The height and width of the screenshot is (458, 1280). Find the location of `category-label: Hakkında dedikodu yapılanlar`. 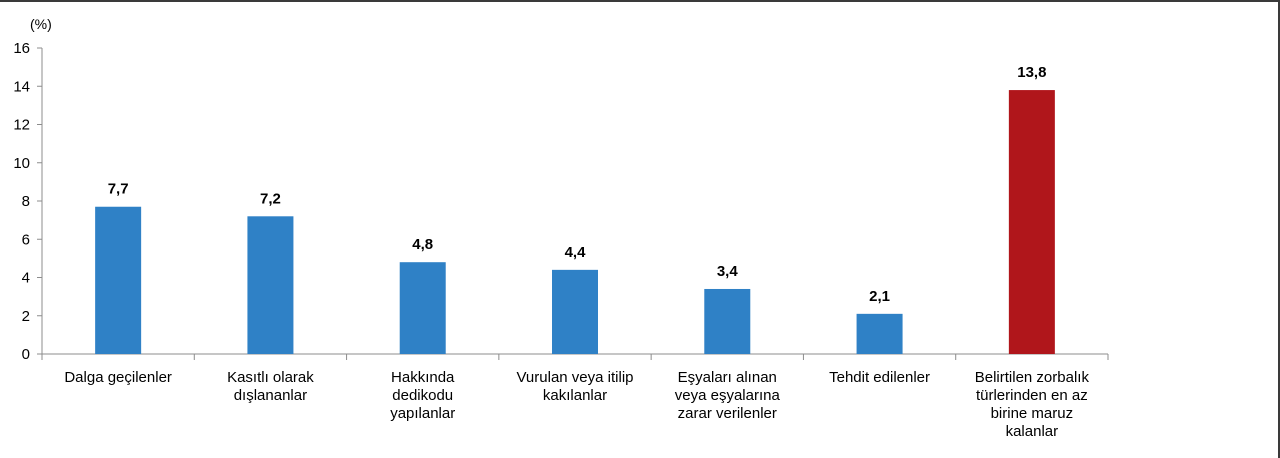

category-label: Hakkında dedikodu yapılanlar is located at coordinates (422, 395).